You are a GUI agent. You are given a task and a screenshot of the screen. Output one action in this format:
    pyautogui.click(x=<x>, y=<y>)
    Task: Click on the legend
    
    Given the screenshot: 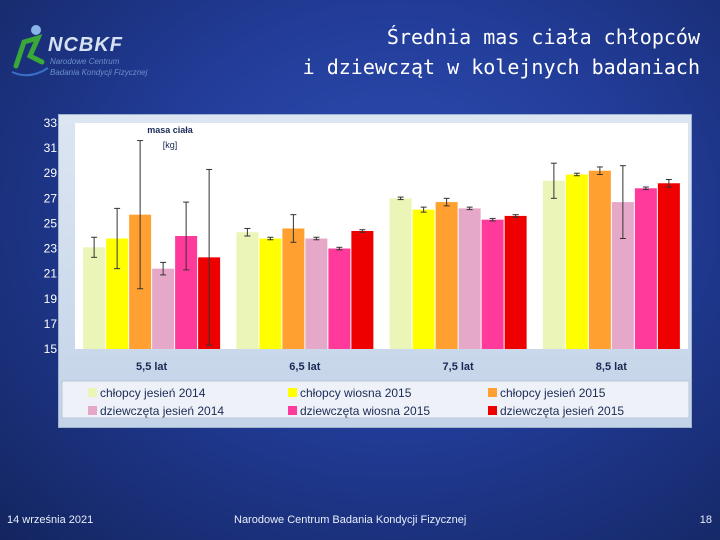 What is the action you would take?
    pyautogui.click(x=375, y=399)
    